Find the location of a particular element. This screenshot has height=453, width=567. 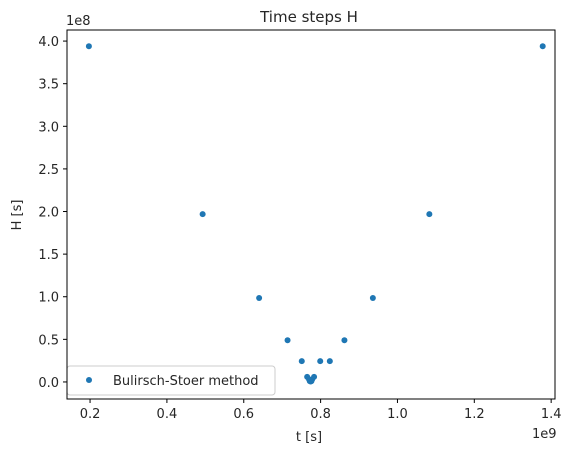

y-tick-label: 1.0 is located at coordinates (48, 298).